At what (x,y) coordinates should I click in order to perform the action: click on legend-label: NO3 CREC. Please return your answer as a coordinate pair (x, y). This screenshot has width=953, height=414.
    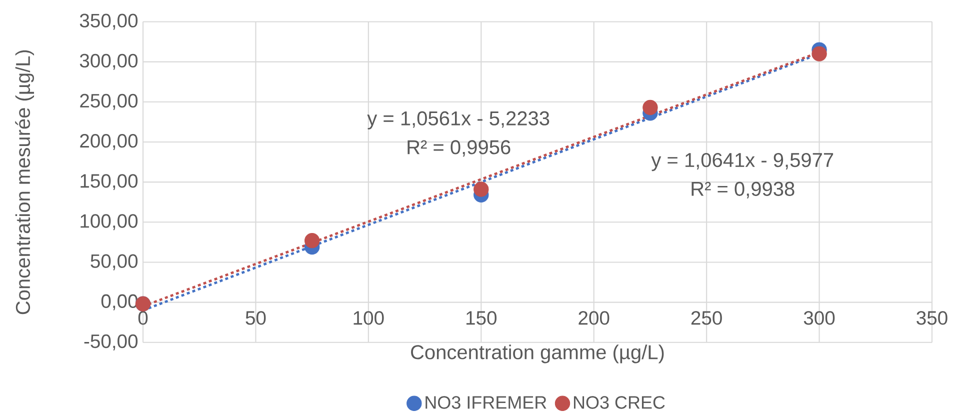
    Looking at the image, I should click on (619, 402).